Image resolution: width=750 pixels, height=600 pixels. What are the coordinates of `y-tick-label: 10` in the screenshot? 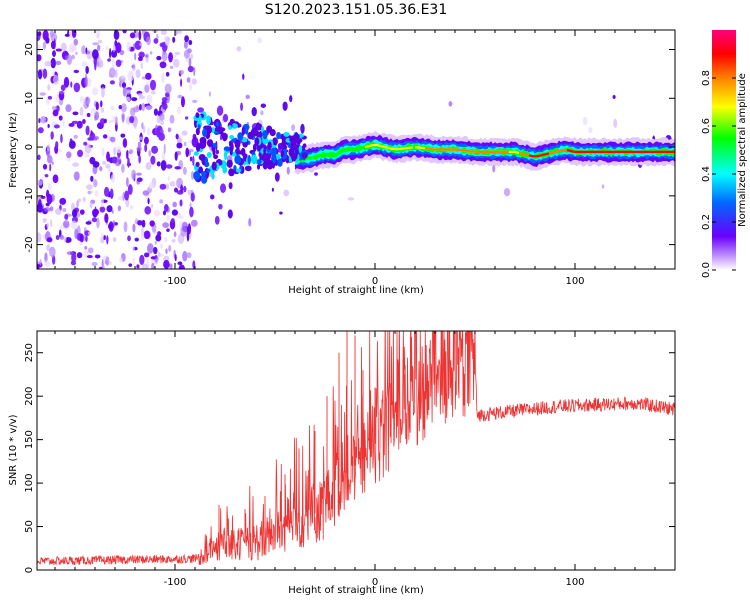 It's located at (29, 98).